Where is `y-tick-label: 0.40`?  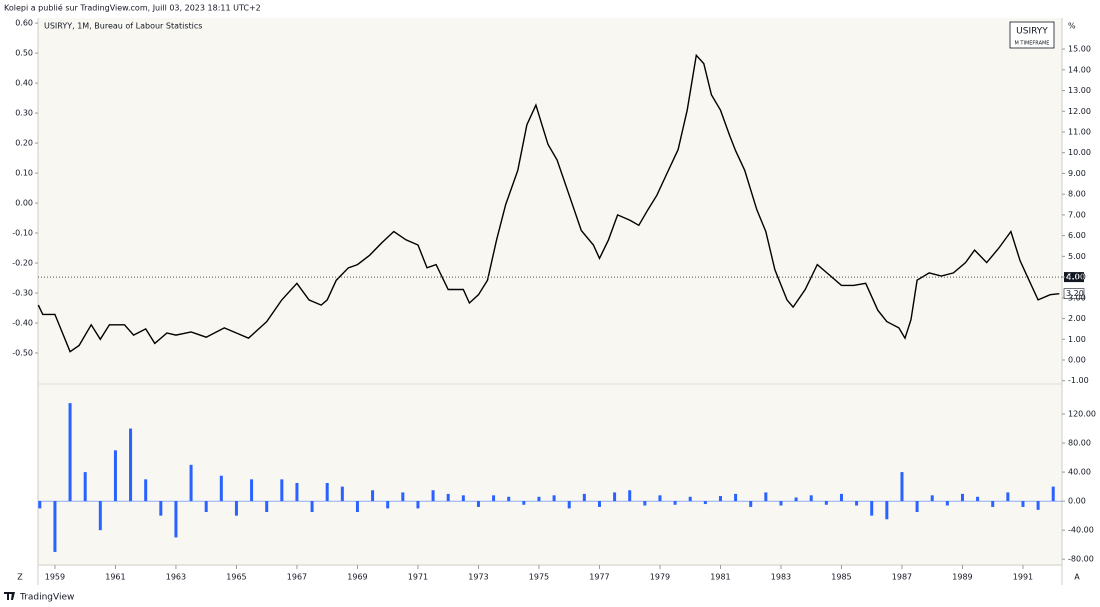
y-tick-label: 0.40 is located at coordinates (24, 83).